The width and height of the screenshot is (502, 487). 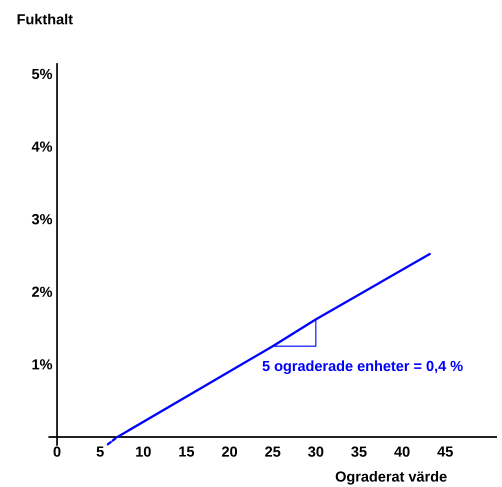 I want to click on y-tick-label: 5%, so click(x=42, y=74).